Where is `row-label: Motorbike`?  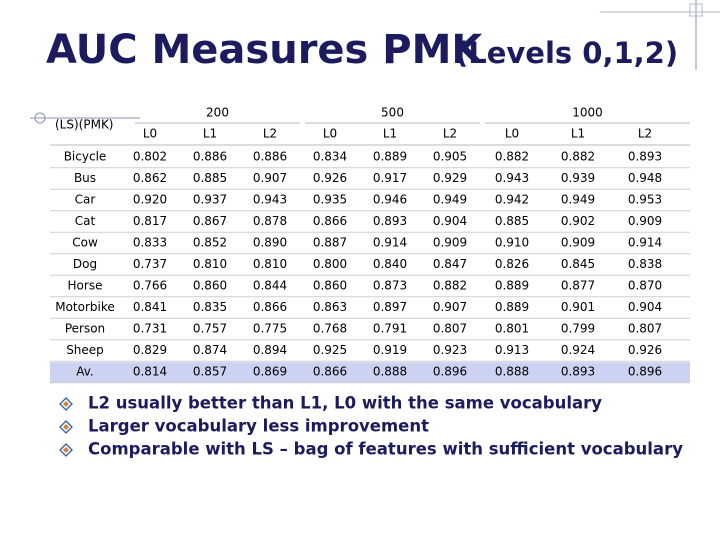 row-label: Motorbike is located at coordinates (85, 307).